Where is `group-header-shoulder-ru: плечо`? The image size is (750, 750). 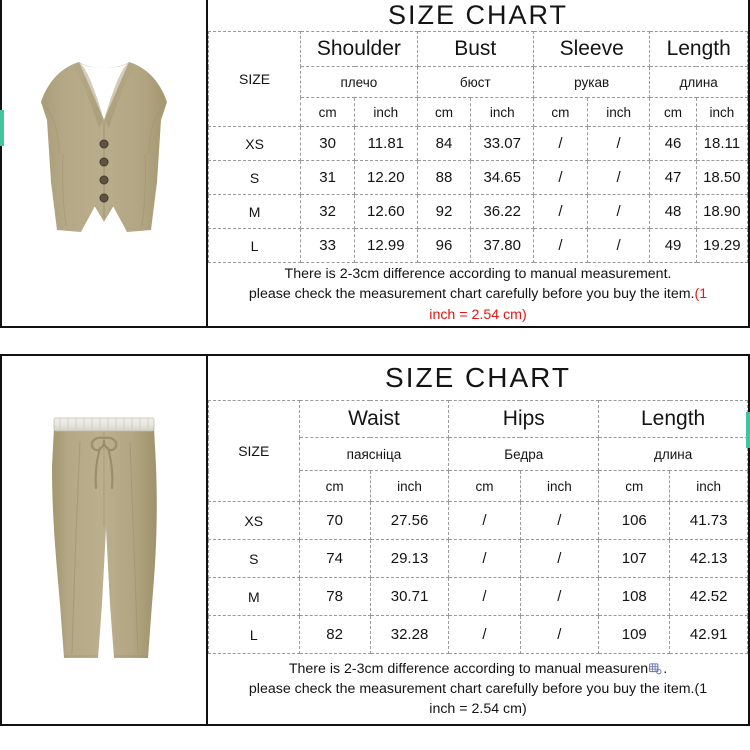
group-header-shoulder-ru: плечо is located at coordinates (359, 82).